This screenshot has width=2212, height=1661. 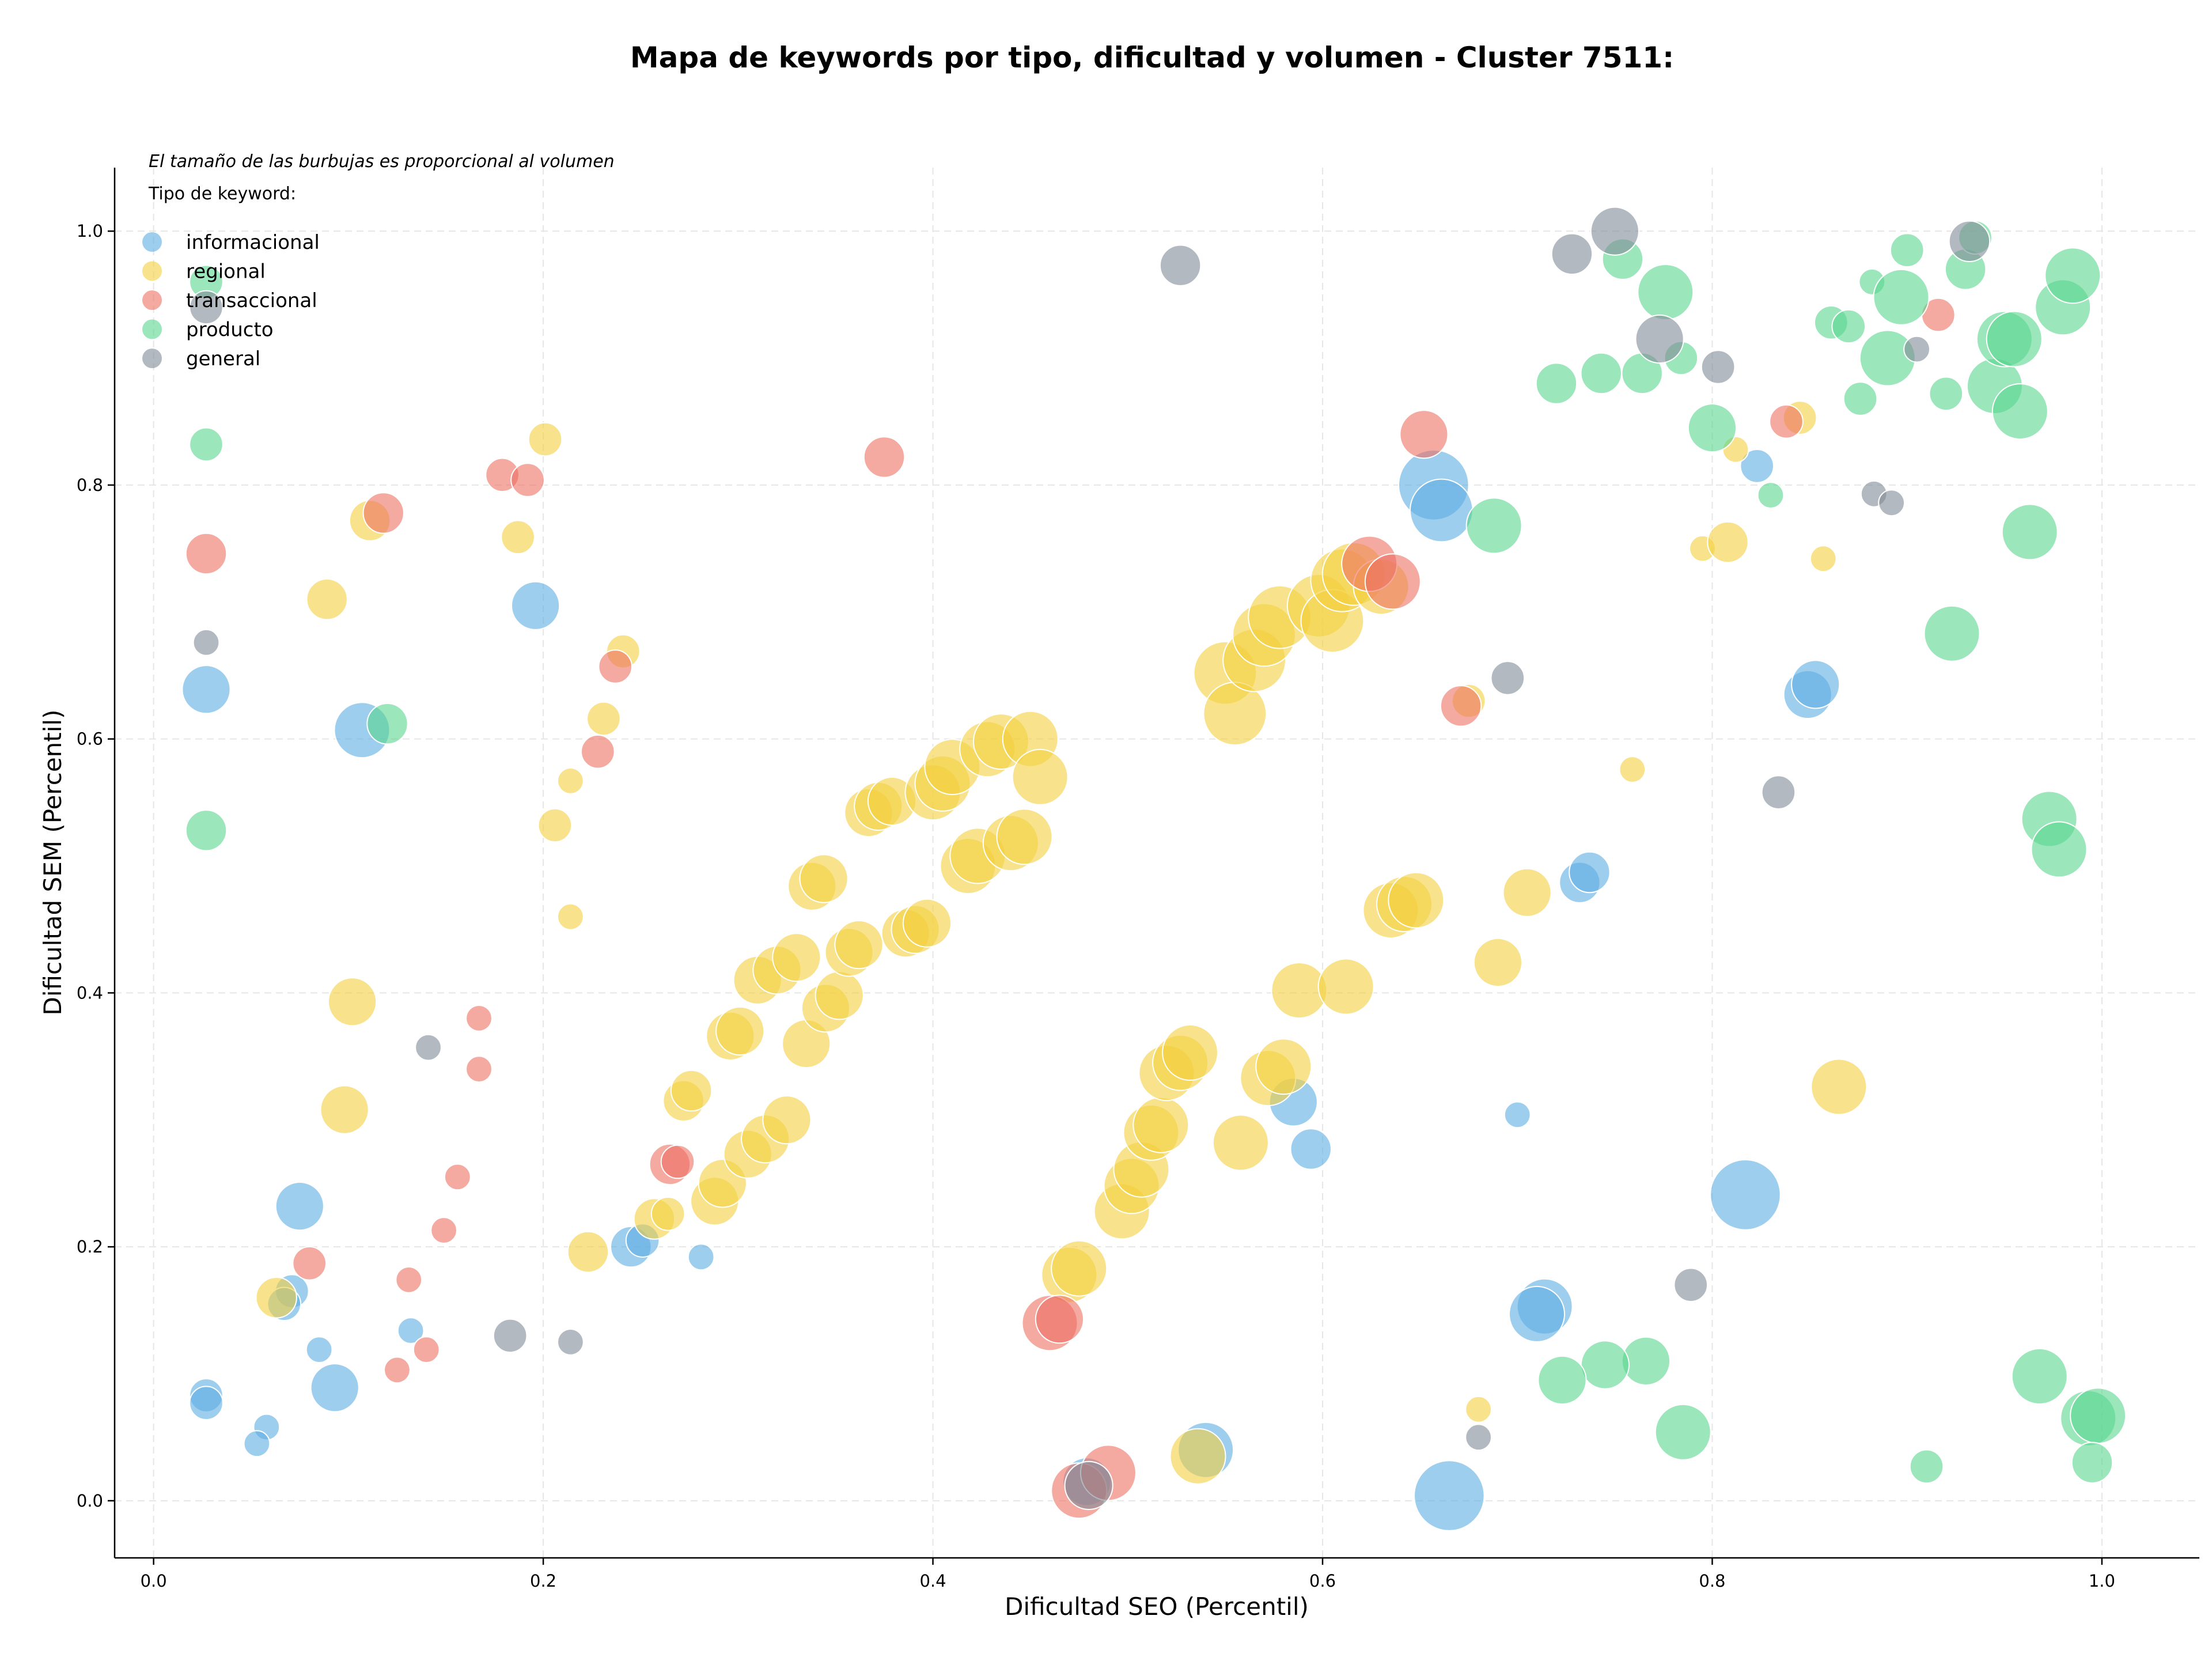 I want to click on legend-label-general: general, so click(x=223, y=358).